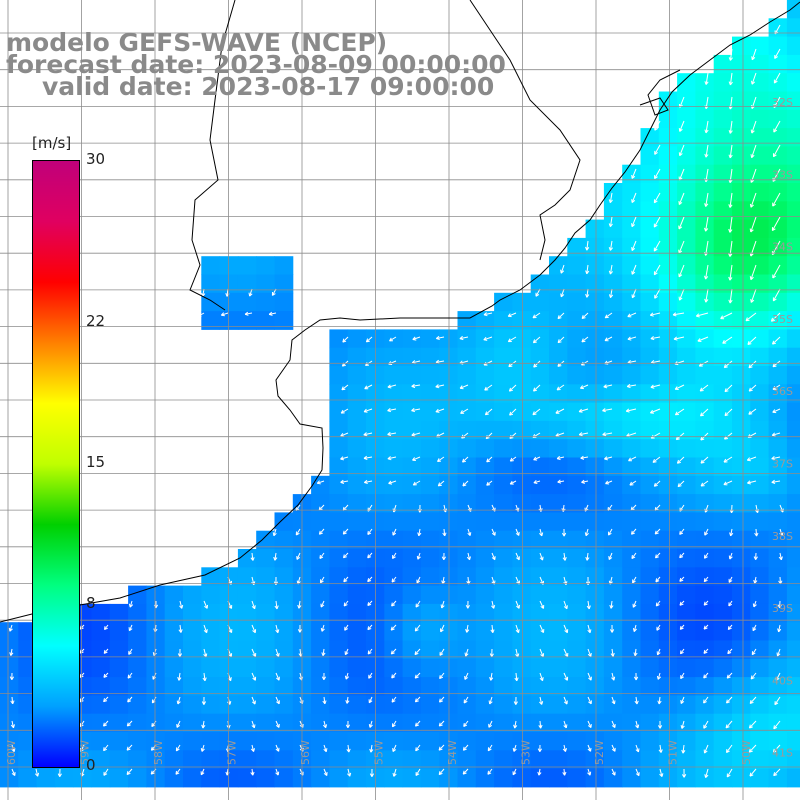  I want to click on lat-label-39S: 39S, so click(782, 608).